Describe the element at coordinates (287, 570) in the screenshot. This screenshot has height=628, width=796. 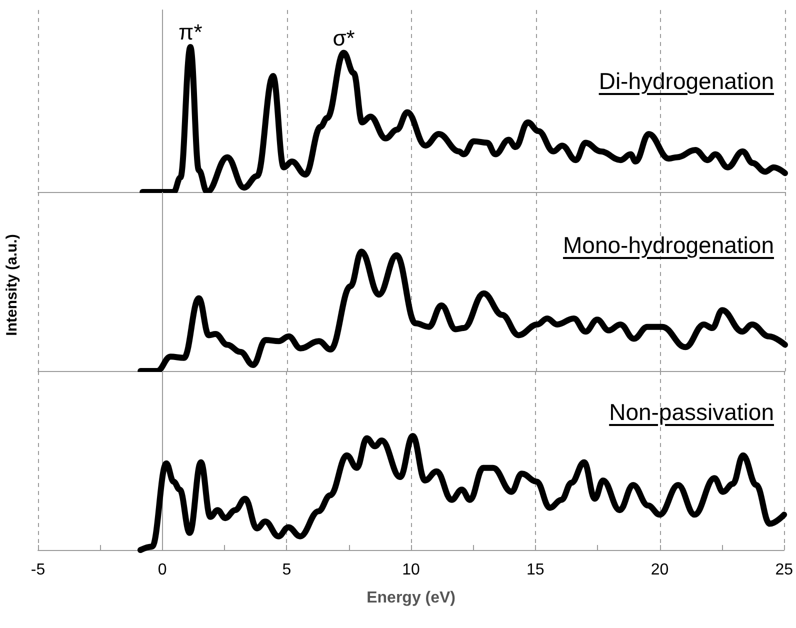
I see `x-tick-label: 5` at that location.